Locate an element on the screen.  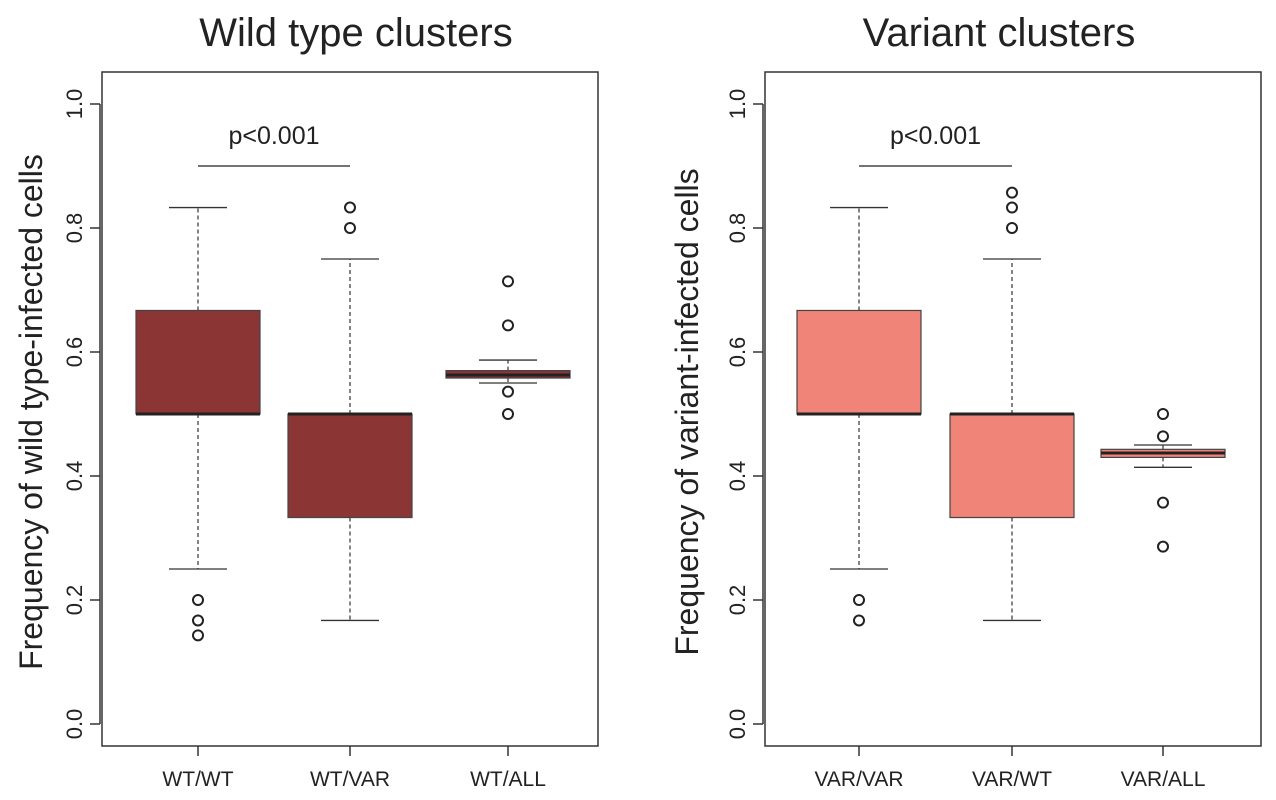
x-tick-label: WT/ALL is located at coordinates (508, 779).